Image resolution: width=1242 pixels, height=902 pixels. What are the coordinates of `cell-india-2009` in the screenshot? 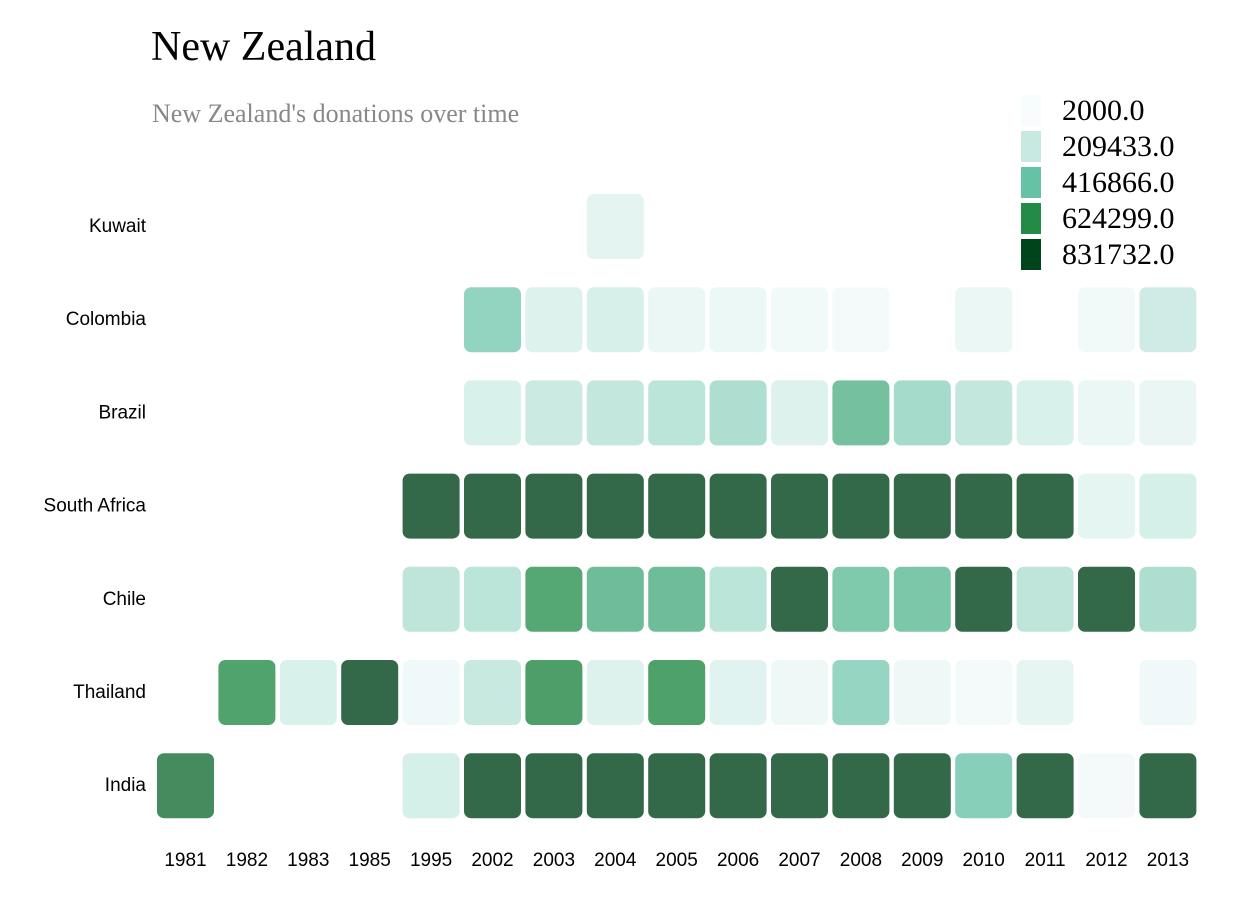 It's located at (922, 786).